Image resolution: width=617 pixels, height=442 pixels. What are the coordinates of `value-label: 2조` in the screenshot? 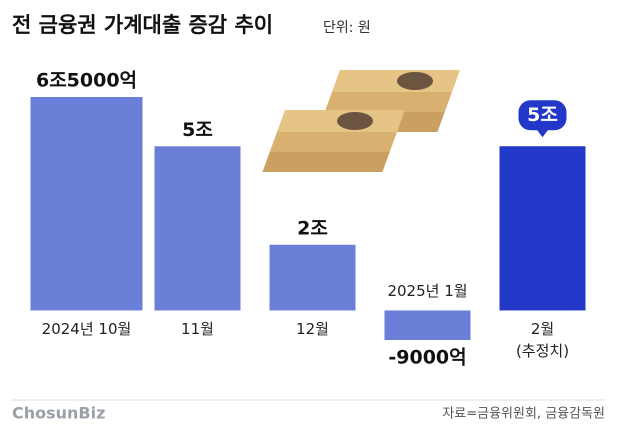 It's located at (312, 228).